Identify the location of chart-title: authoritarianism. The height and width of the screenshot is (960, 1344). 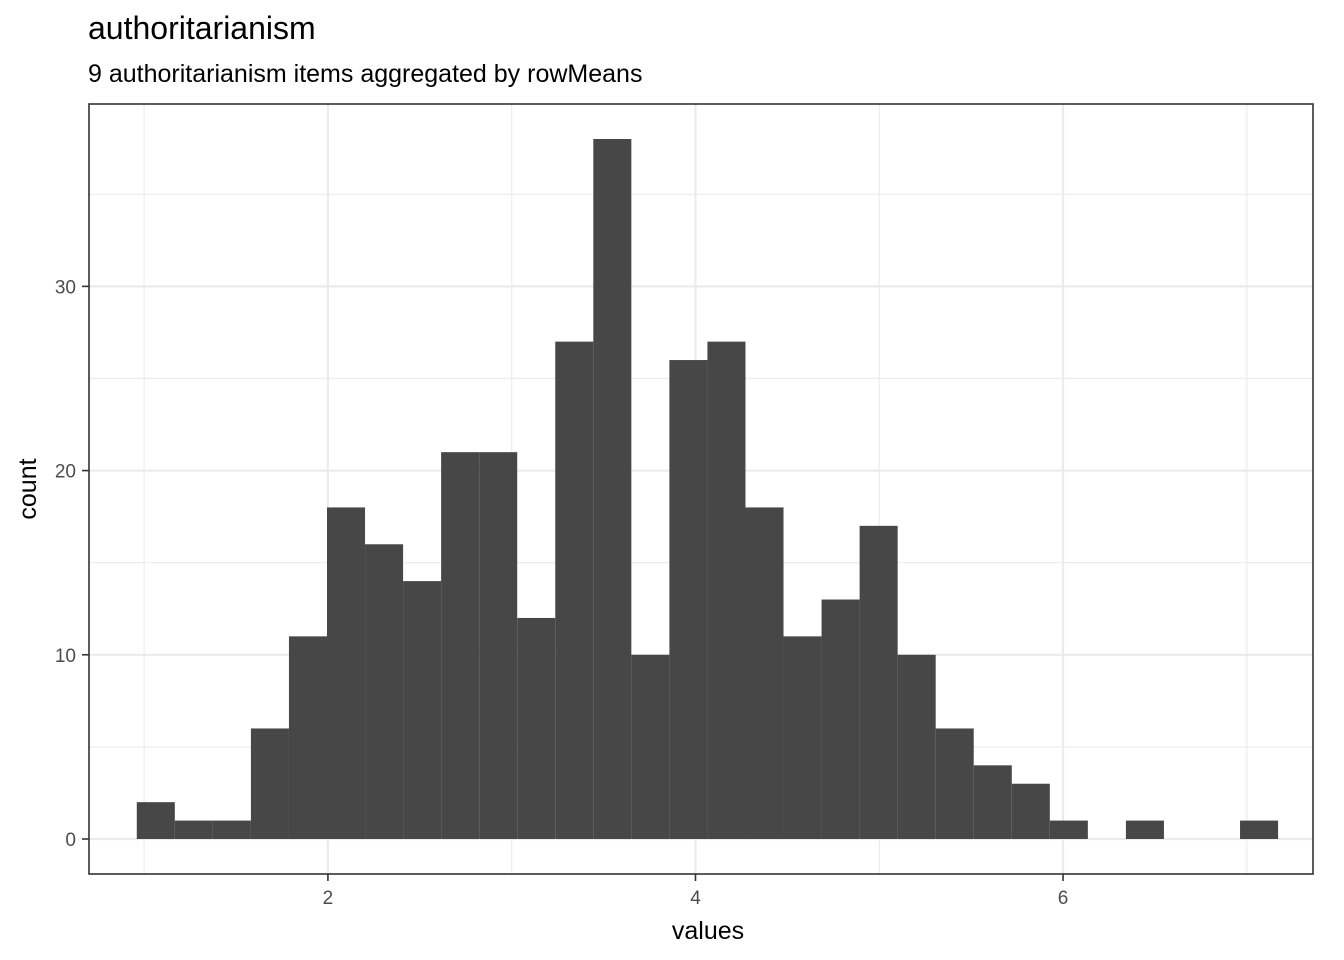
(202, 28).